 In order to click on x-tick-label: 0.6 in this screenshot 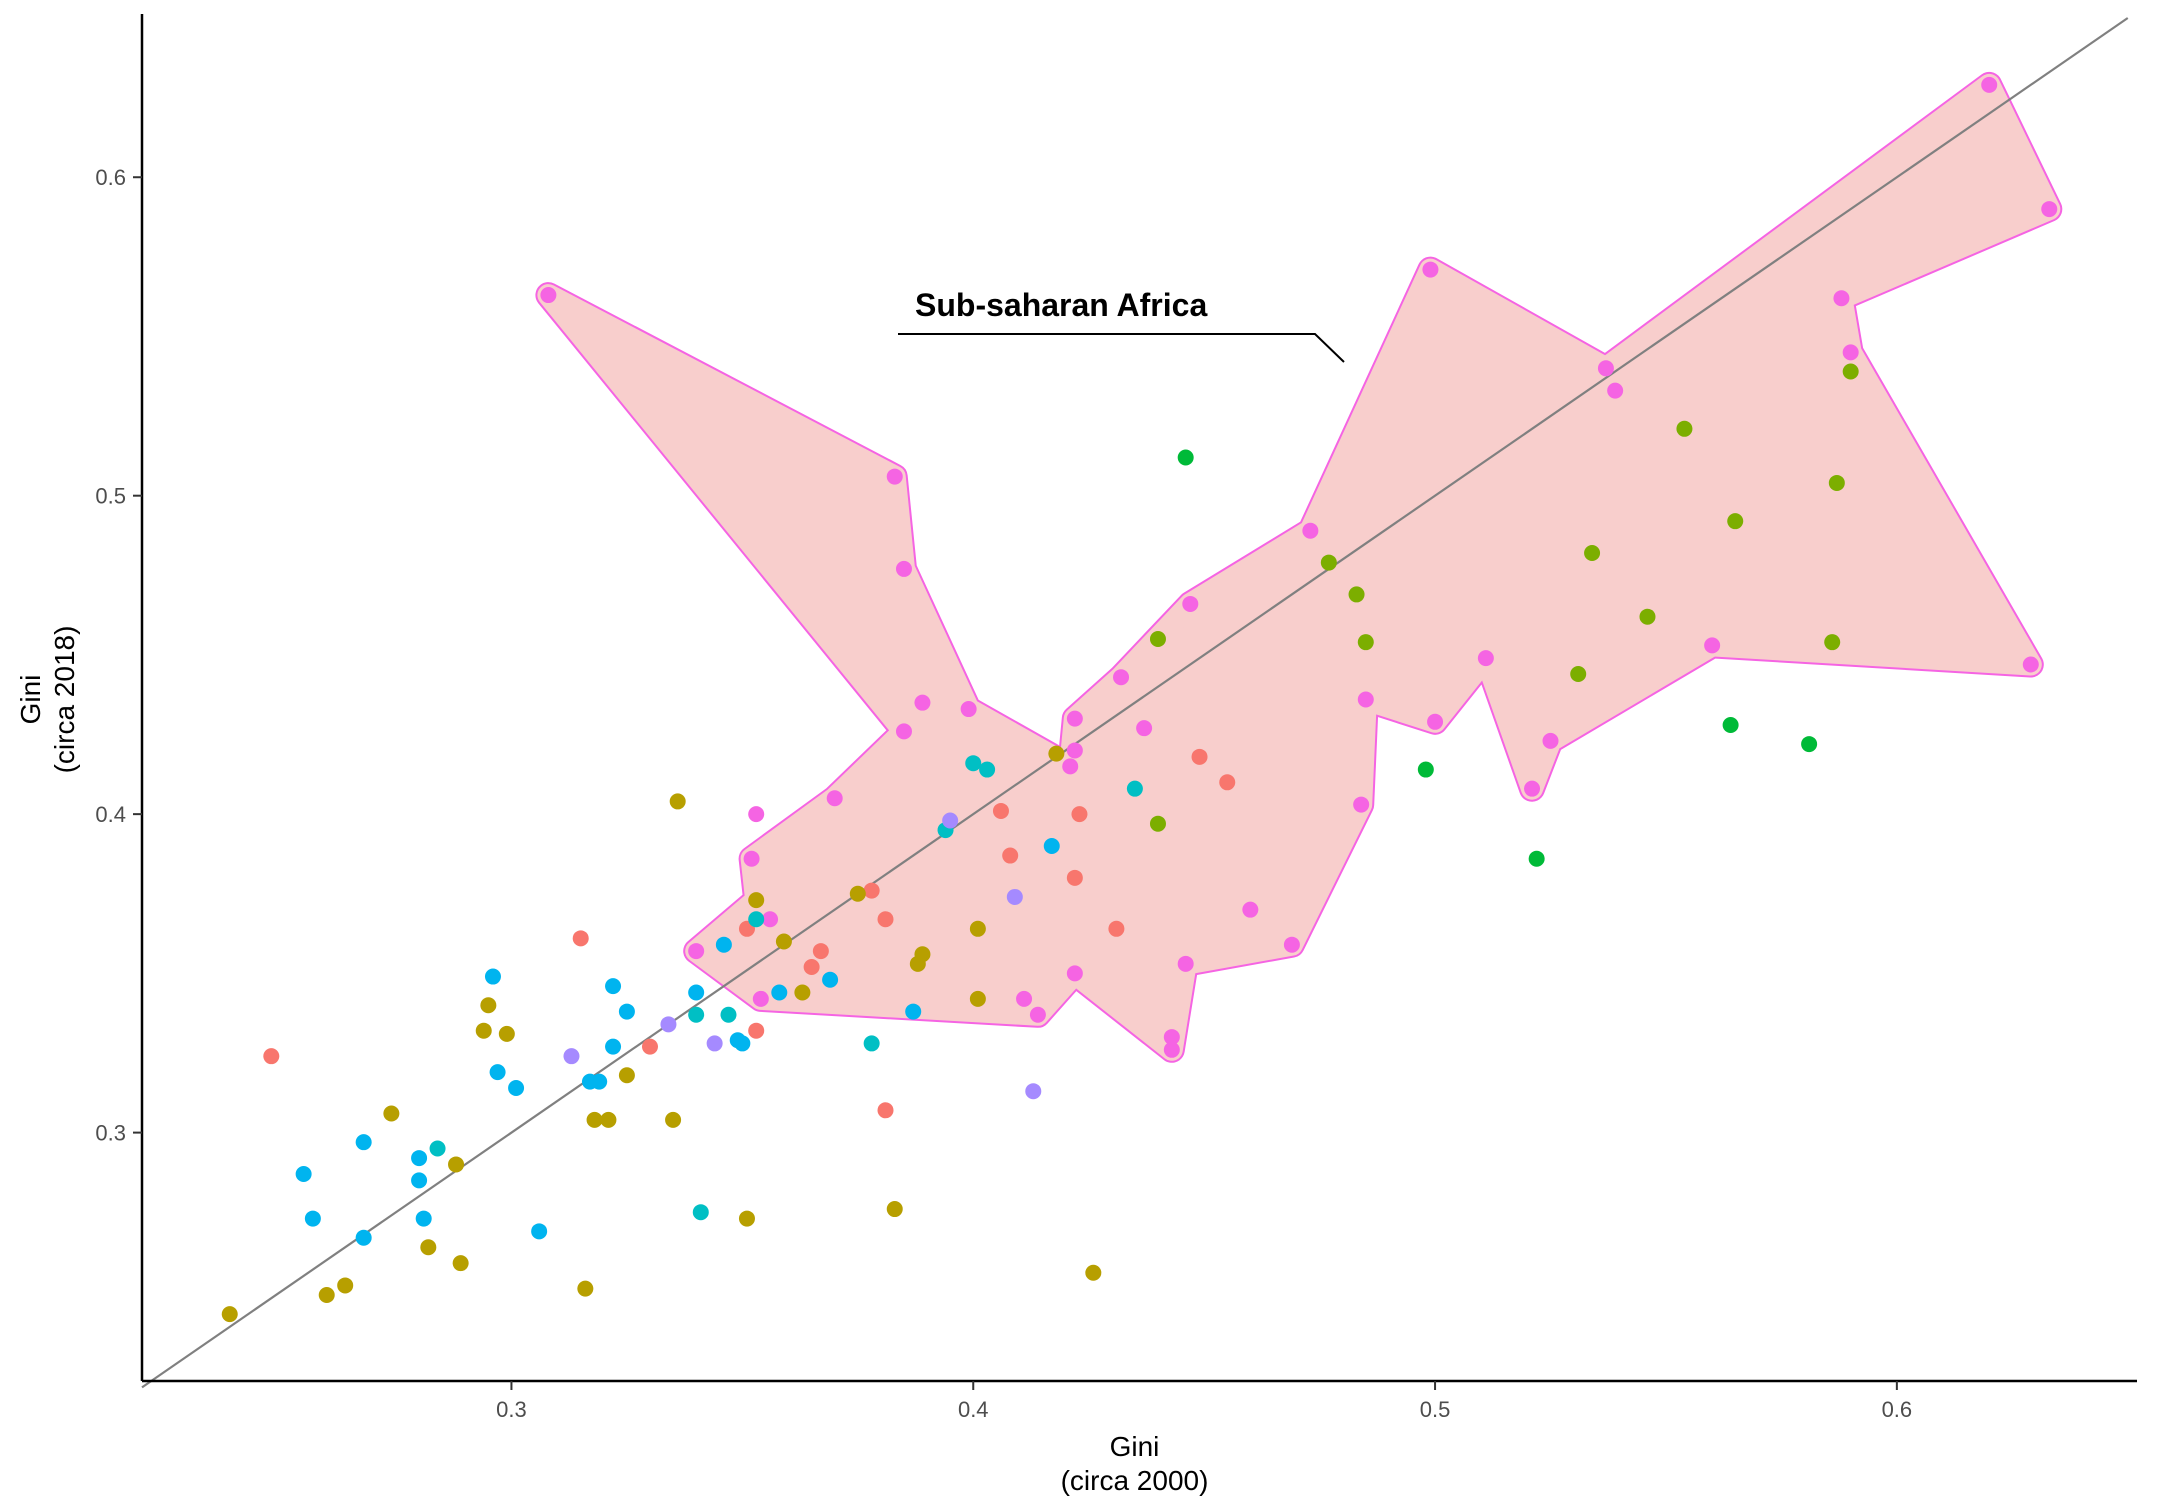, I will do `click(1897, 1409)`.